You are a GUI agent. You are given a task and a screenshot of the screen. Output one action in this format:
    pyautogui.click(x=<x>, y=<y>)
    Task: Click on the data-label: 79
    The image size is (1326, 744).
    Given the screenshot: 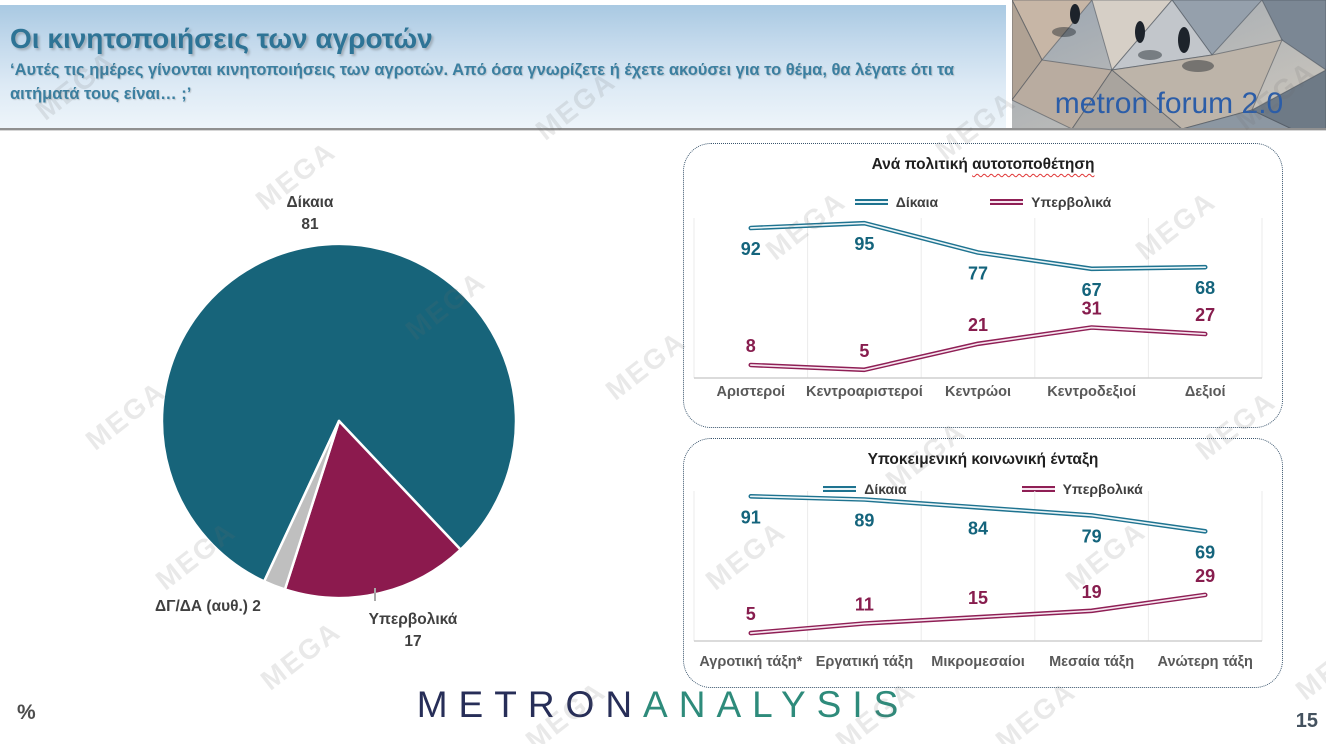 What is the action you would take?
    pyautogui.click(x=1092, y=536)
    